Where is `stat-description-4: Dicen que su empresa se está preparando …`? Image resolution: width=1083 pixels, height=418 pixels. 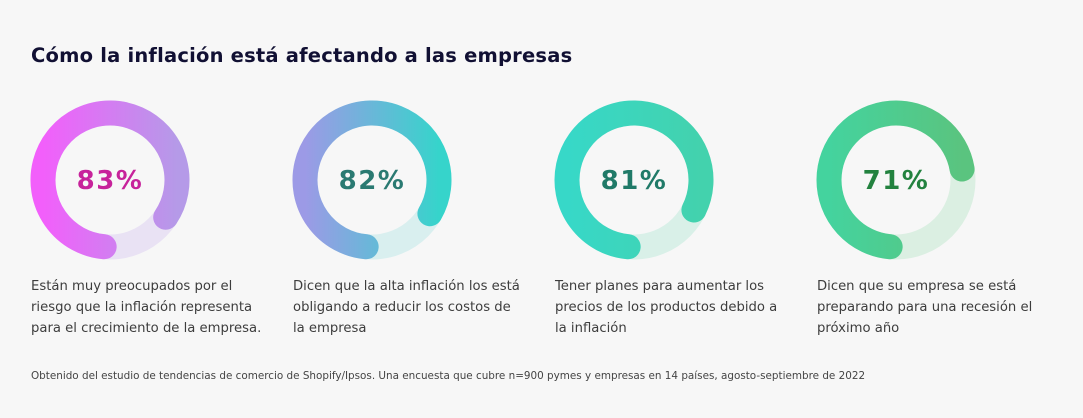
stat-description-4: Dicen que su empresa se está preparando … is located at coordinates (925, 307).